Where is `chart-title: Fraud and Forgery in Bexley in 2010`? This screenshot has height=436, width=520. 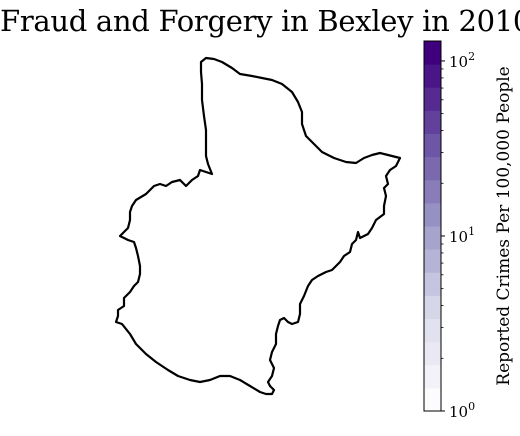
chart-title: Fraud and Forgery in Bexley in 2010 is located at coordinates (260, 21).